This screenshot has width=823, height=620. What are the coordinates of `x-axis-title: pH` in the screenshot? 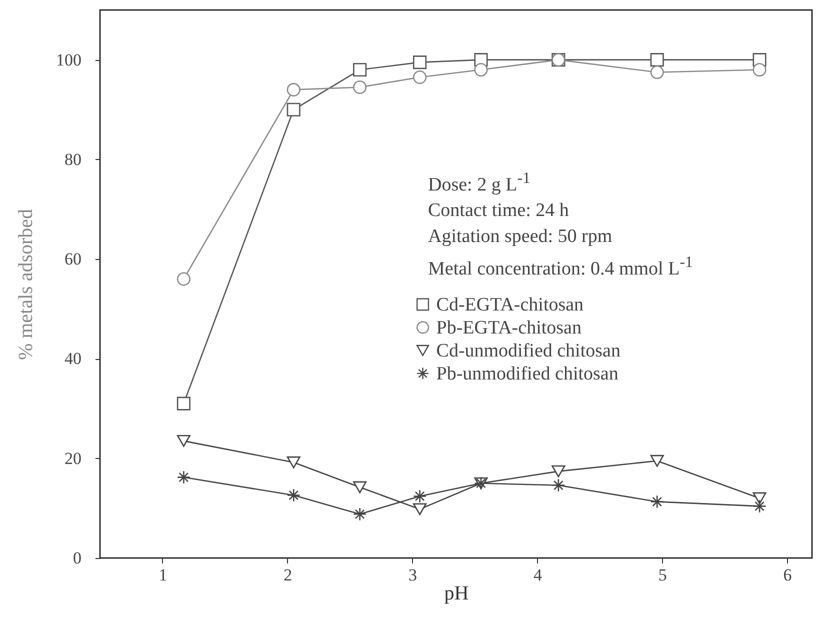 It's located at (456, 593).